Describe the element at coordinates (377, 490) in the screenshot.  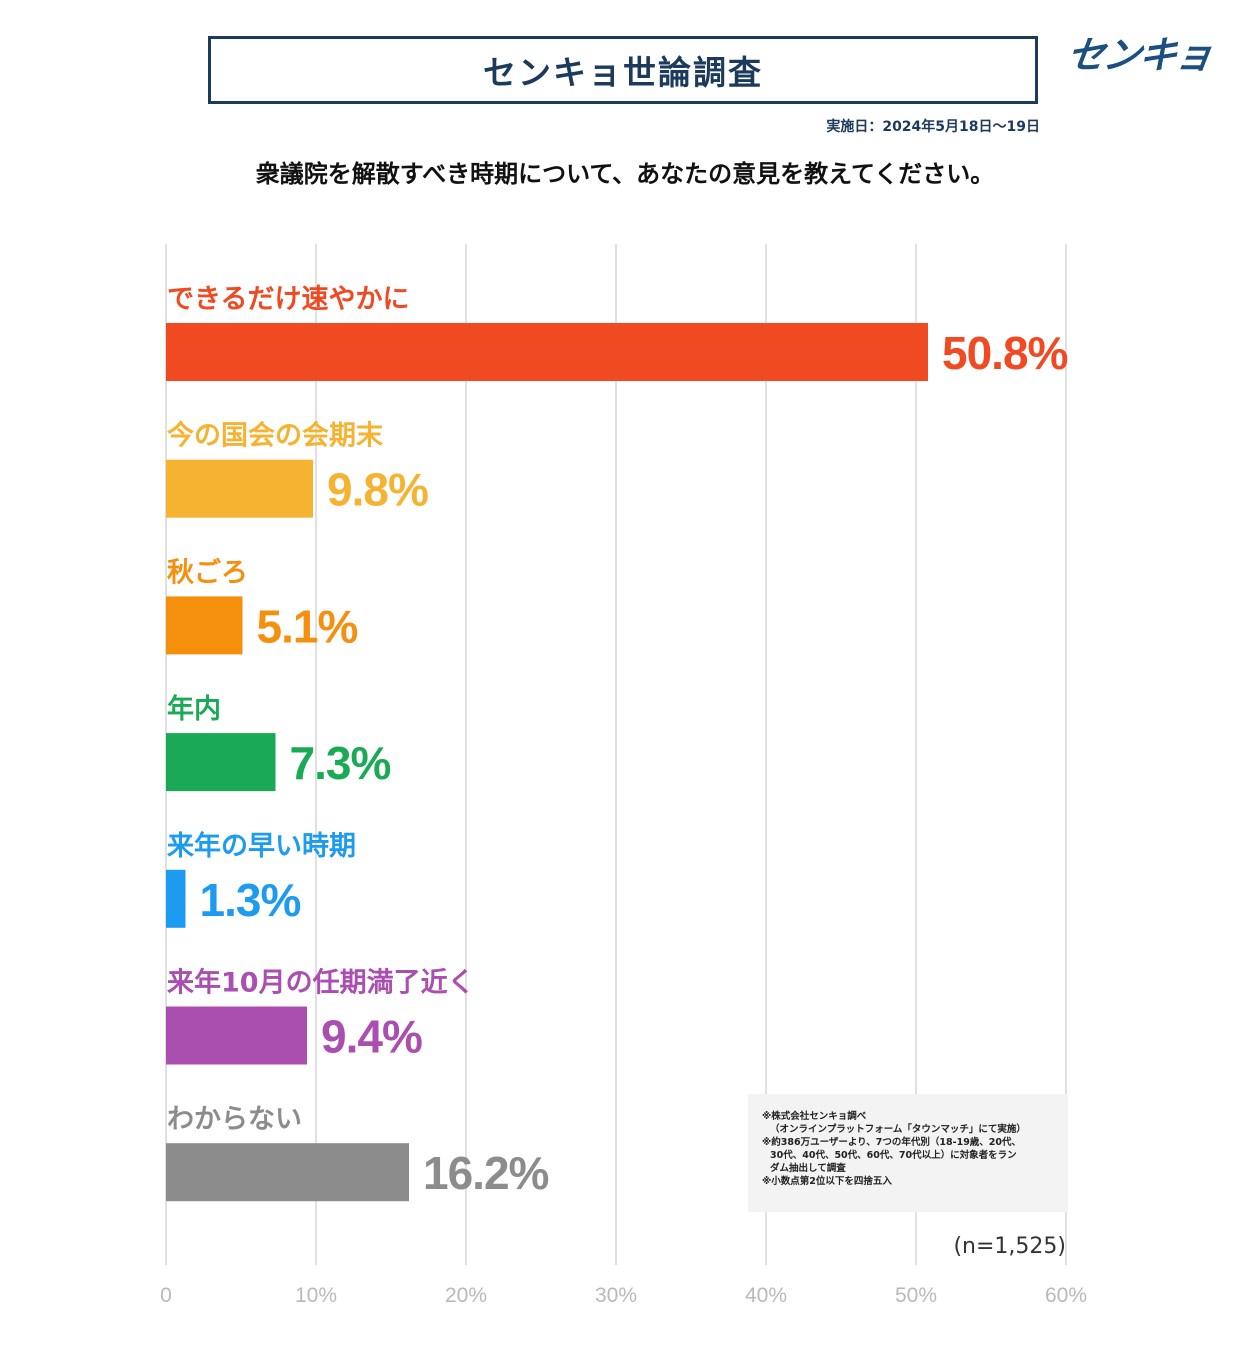
I see `value-label: 9.8%` at that location.